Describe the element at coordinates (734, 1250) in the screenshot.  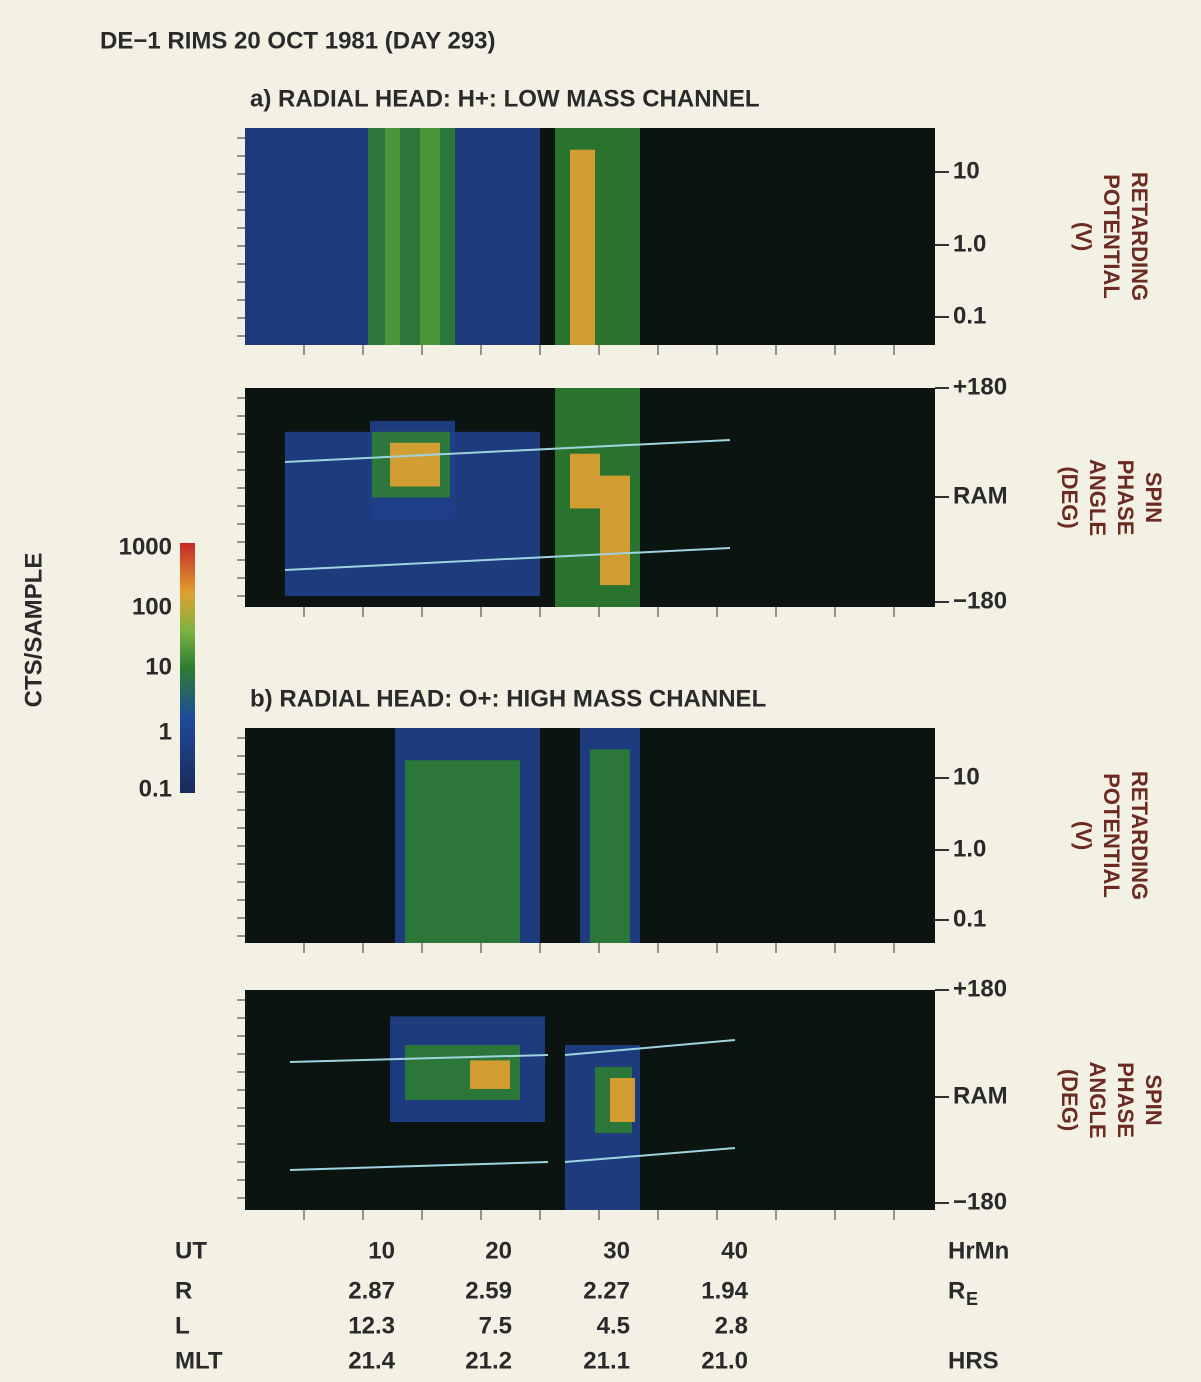
I see `row-value: 40` at that location.